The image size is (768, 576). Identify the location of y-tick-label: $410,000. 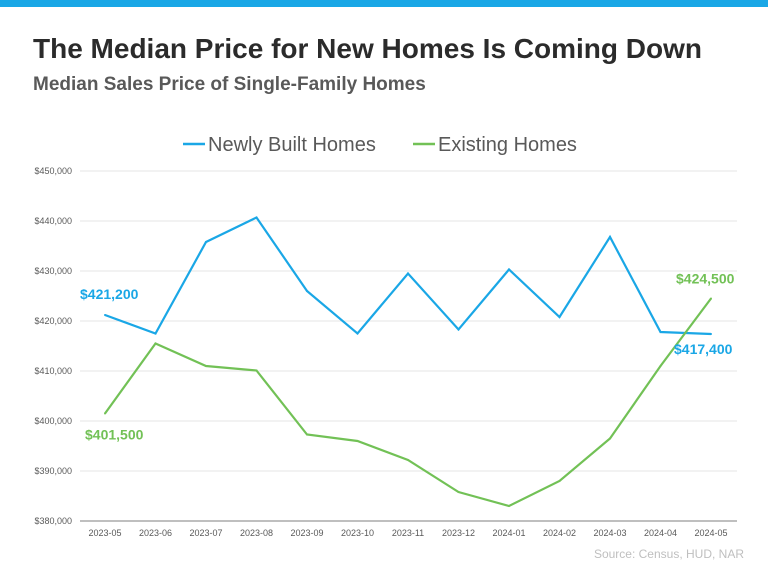
(53, 371).